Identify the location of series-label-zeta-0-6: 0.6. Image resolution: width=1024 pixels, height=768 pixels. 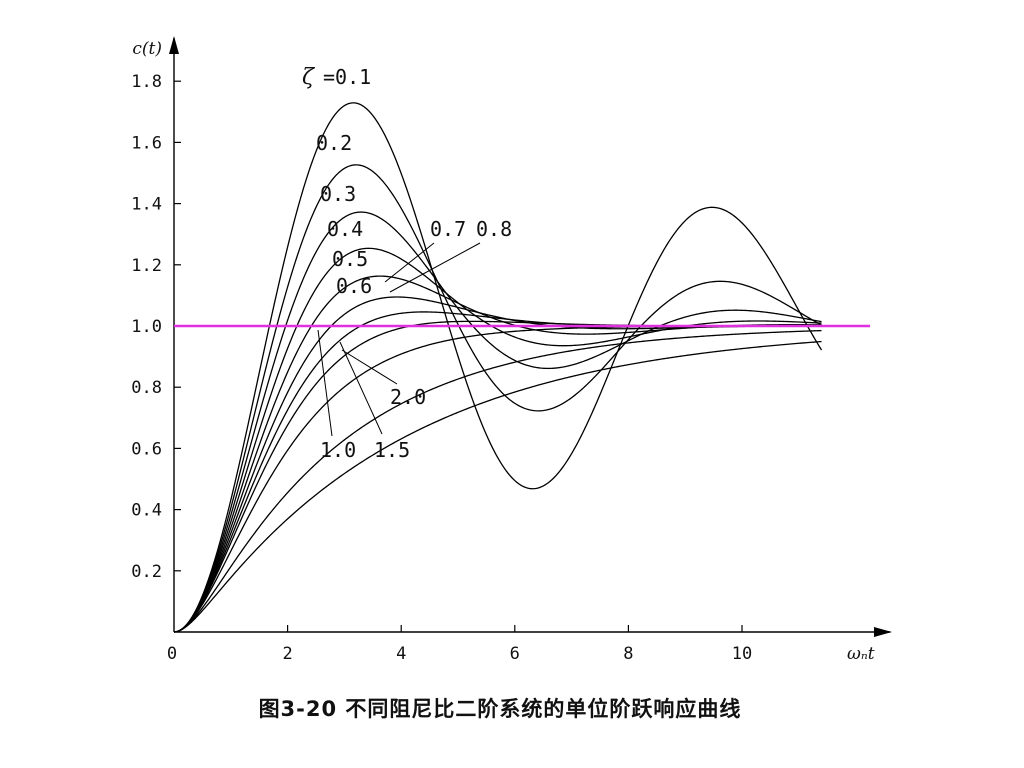
(354, 286).